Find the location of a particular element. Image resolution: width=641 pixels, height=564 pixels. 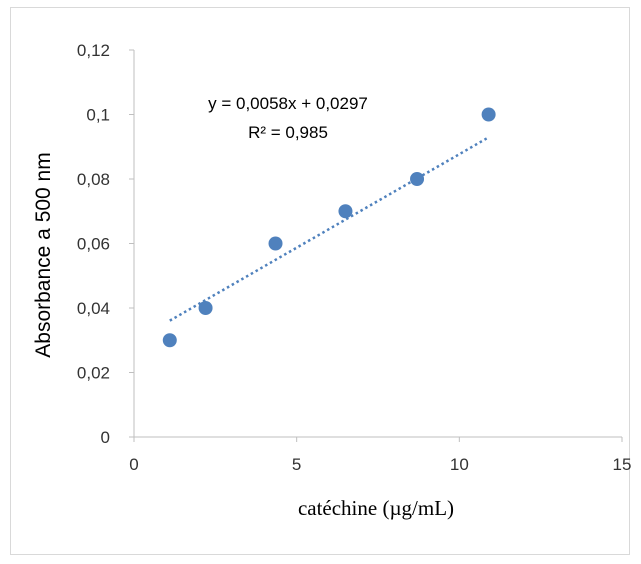

y-tick-label: 0,04 is located at coordinates (93, 308).